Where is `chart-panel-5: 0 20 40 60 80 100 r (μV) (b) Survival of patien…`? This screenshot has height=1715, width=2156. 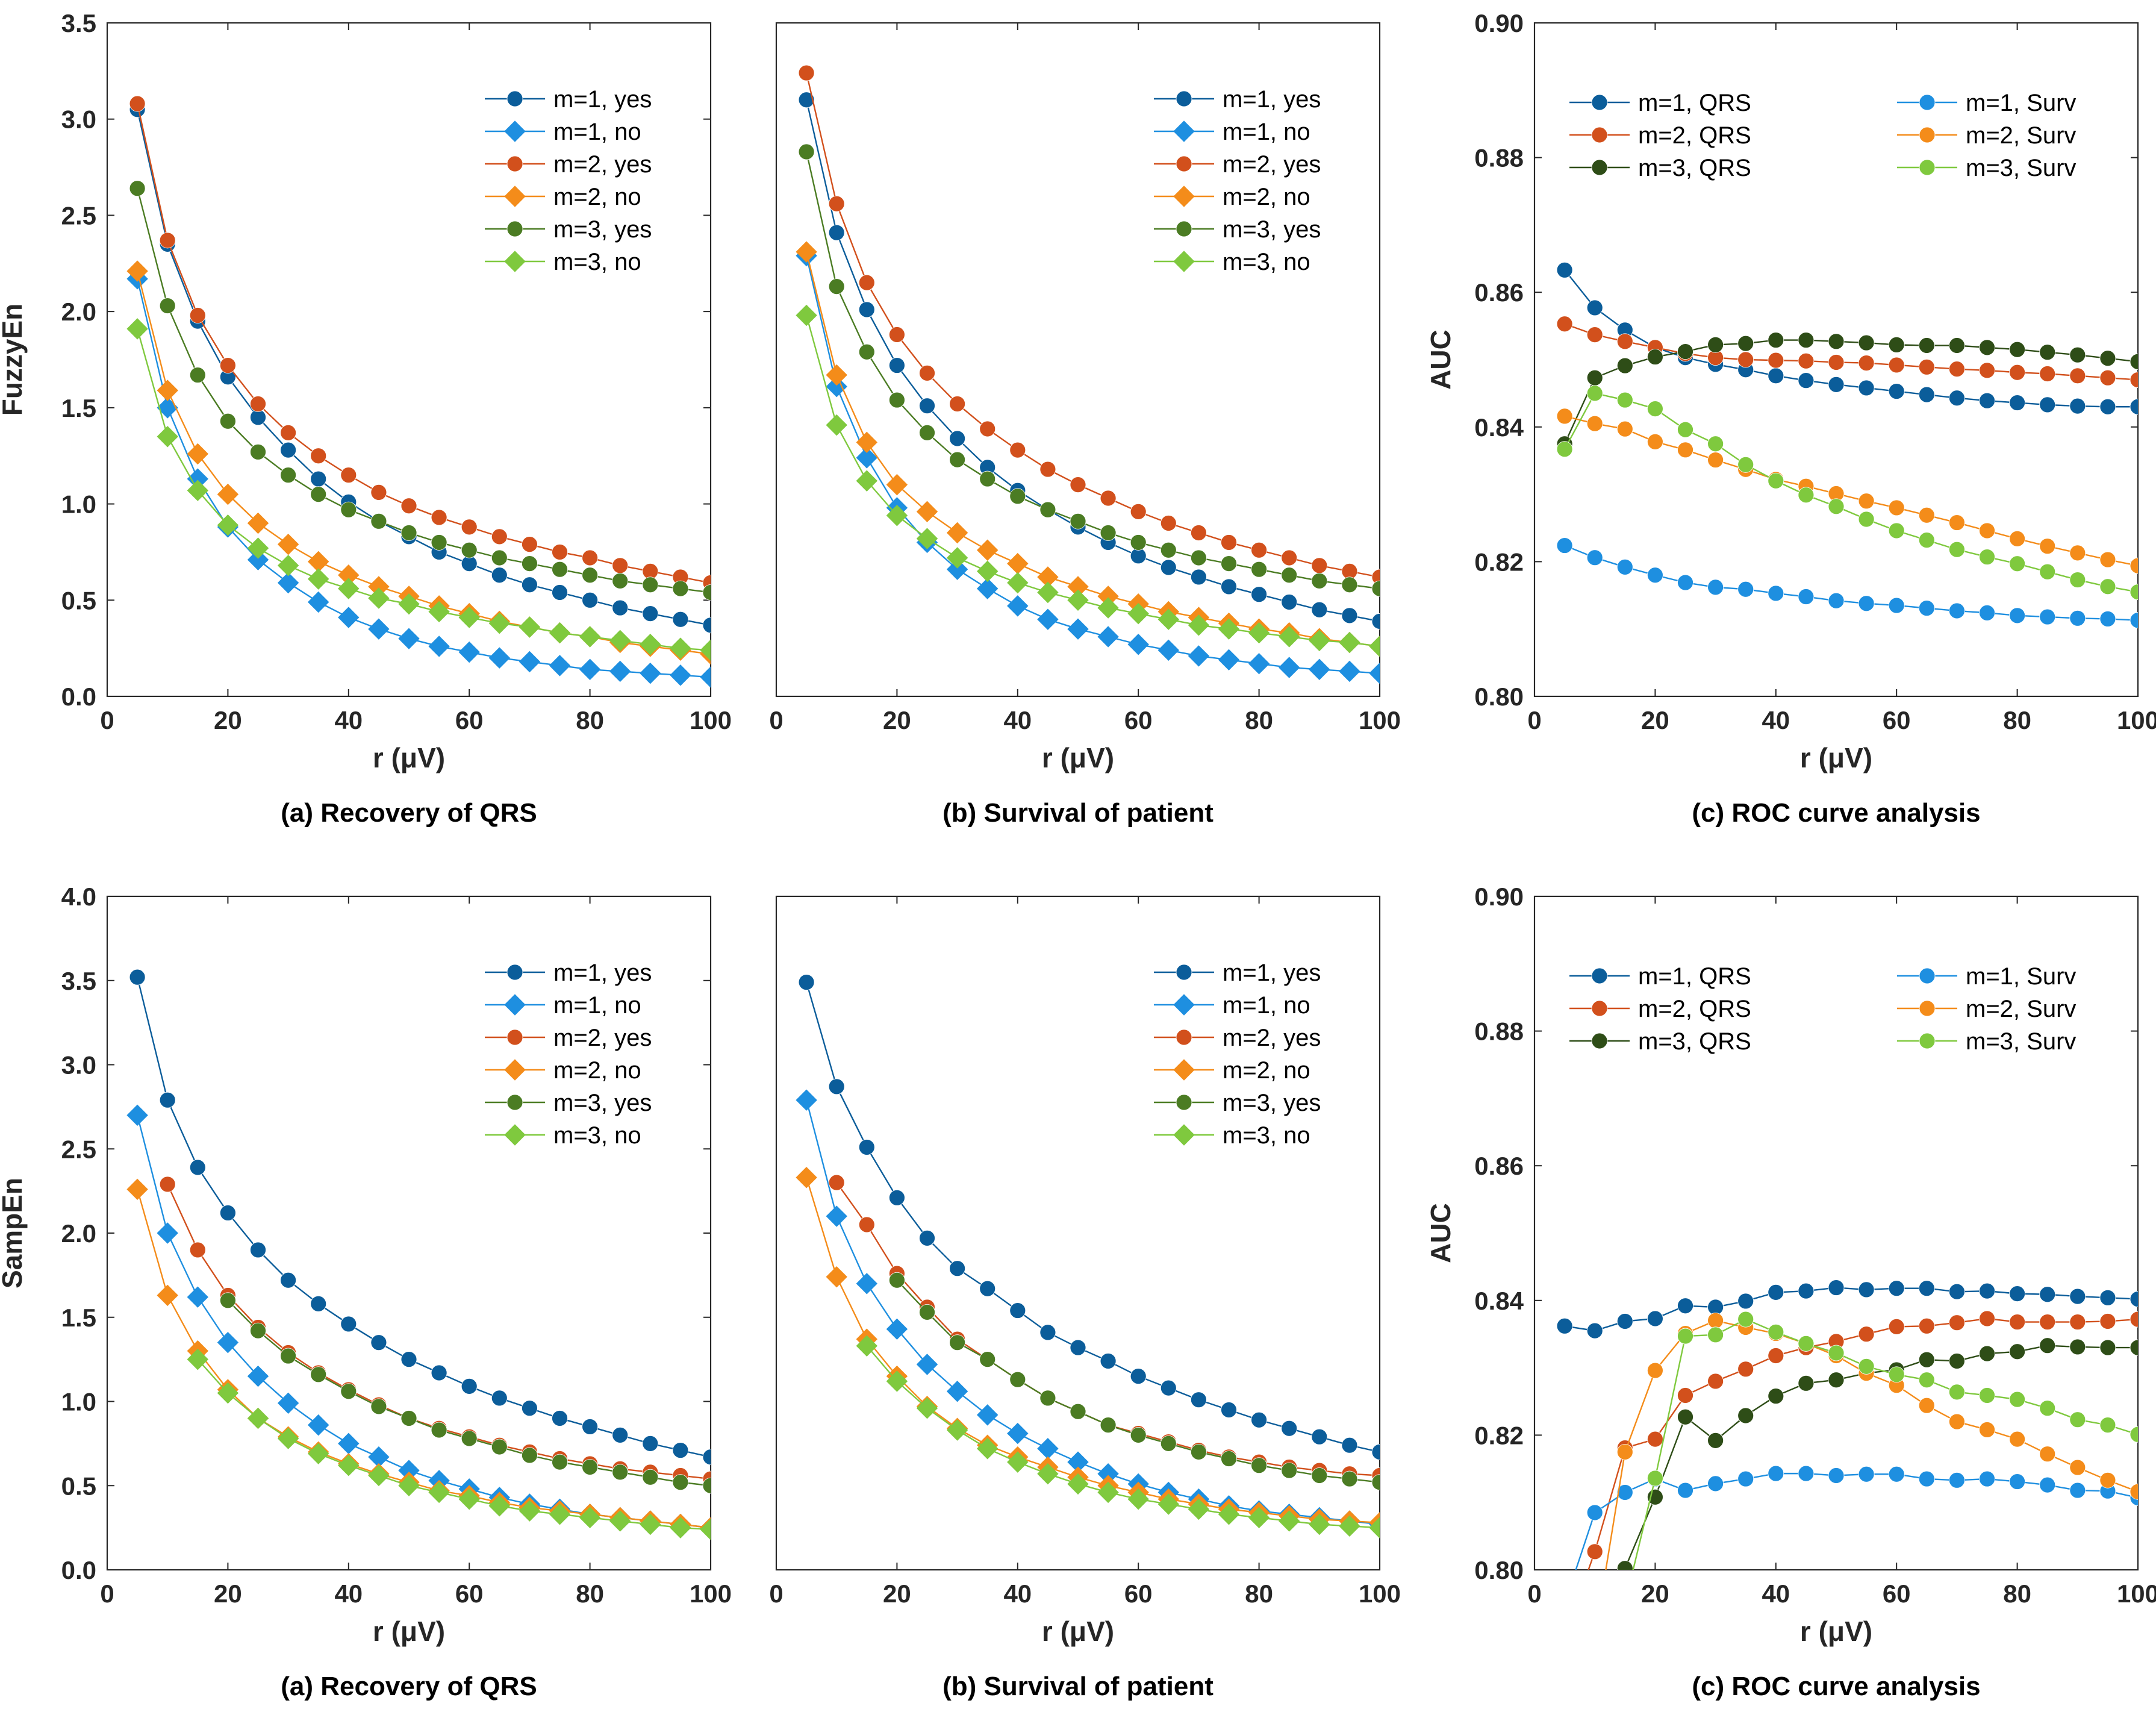
chart-panel-5: 0 20 40 60 80 100 r (μV) (b) Survival of patien… is located at coordinates (1085, 1298).